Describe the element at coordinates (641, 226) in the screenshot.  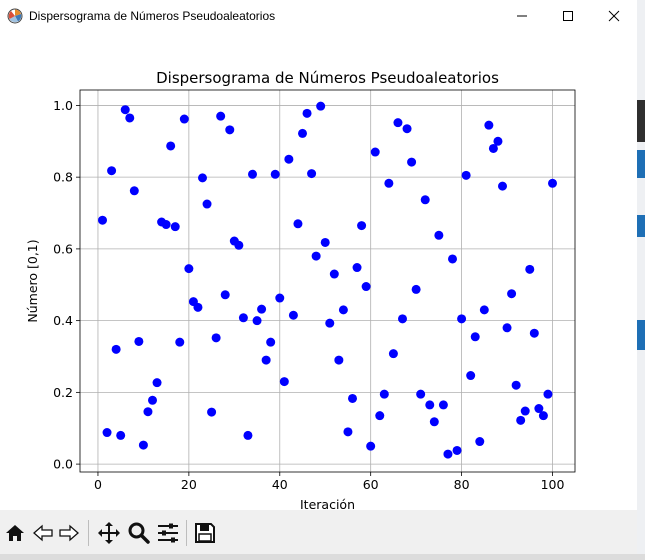
I see `background-panel-blue` at that location.